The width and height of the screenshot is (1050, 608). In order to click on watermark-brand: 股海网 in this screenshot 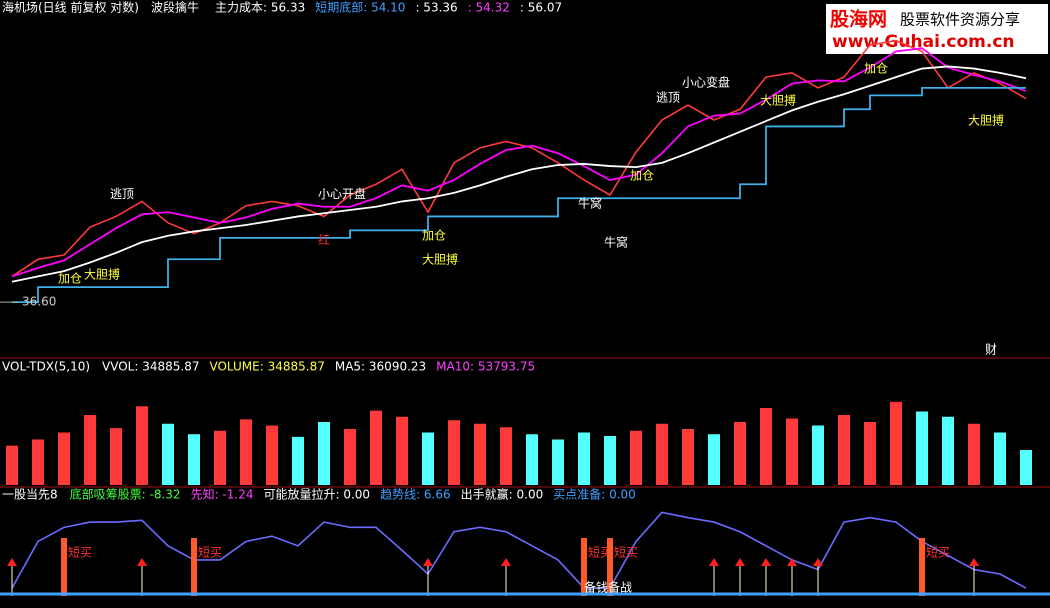, I will do `click(858, 19)`.